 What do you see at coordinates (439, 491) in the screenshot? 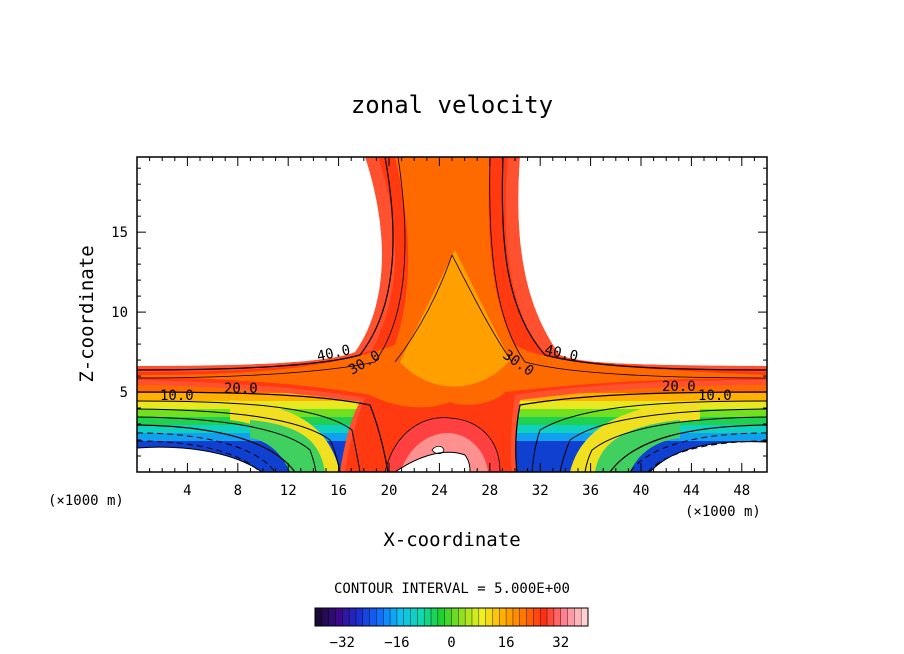
I see `x-tick-label: 24` at bounding box center [439, 491].